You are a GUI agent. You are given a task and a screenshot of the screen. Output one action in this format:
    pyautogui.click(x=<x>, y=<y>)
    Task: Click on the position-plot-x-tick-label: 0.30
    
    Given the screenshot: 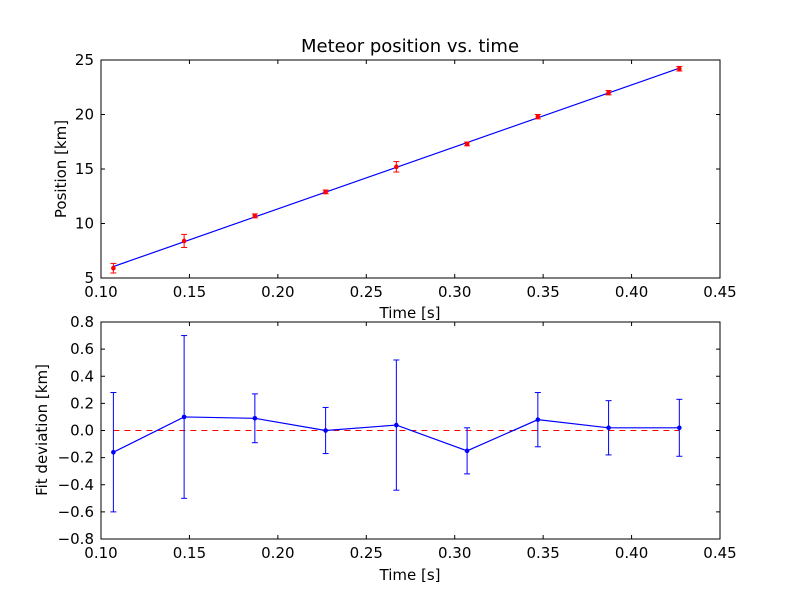 What is the action you would take?
    pyautogui.click(x=454, y=292)
    